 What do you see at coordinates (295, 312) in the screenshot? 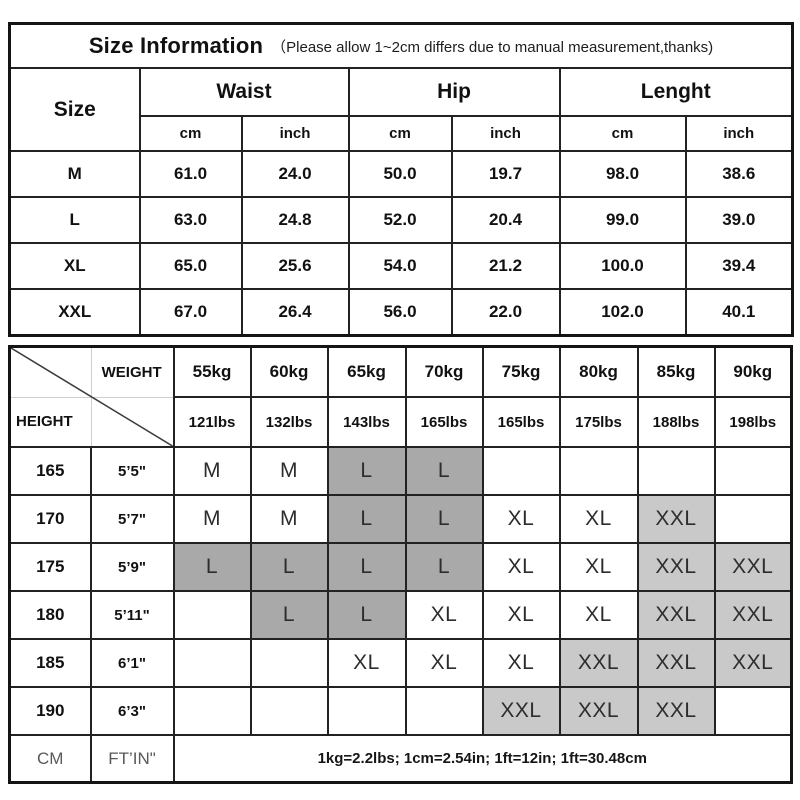
I see `waist-inch-XXL: 26.4` at bounding box center [295, 312].